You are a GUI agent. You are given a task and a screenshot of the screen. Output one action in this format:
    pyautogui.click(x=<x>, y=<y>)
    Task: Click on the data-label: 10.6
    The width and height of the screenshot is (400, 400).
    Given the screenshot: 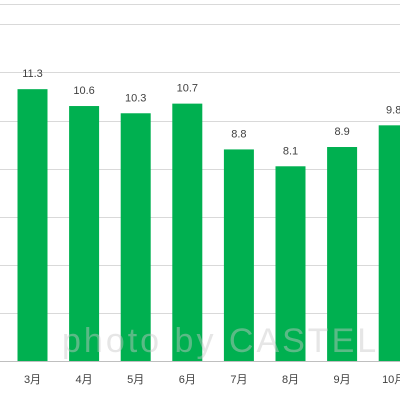 What is the action you would take?
    pyautogui.click(x=83, y=91)
    